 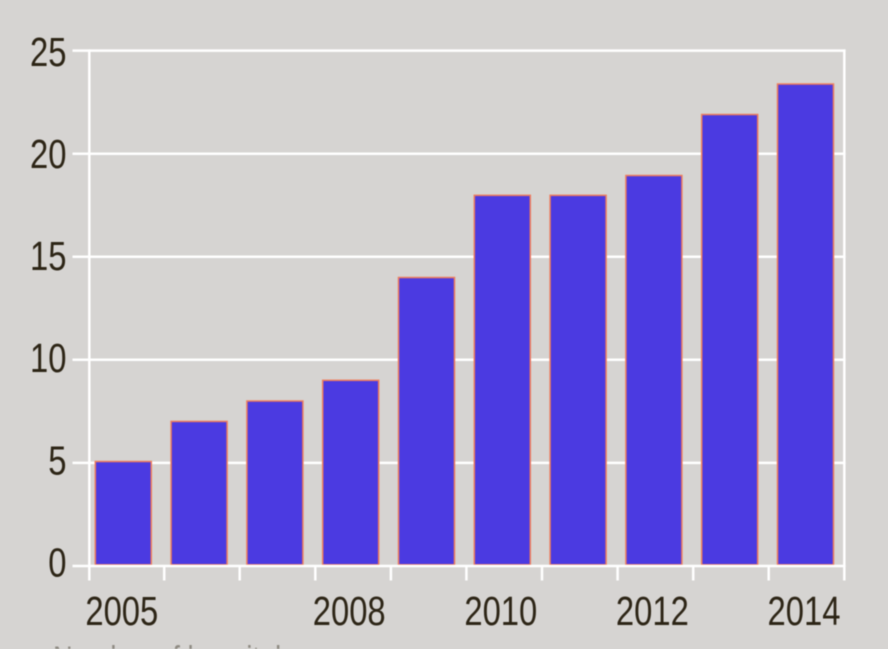 What do you see at coordinates (57, 460) in the screenshot?
I see `svg-text: 5` at bounding box center [57, 460].